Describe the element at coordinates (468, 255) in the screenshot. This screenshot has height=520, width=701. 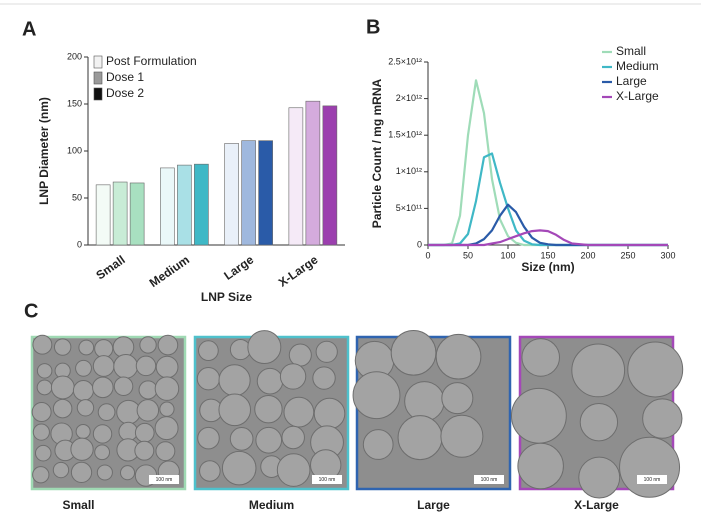
I see `x-tick-label: 50` at that location.